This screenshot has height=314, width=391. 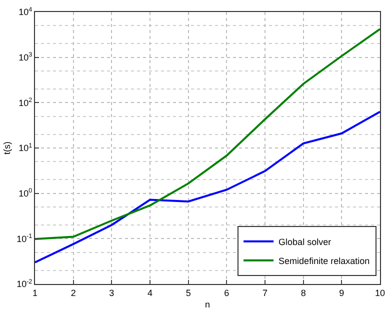 I want to click on y-tick-label: 10$^{1}$, so click(x=25, y=148).